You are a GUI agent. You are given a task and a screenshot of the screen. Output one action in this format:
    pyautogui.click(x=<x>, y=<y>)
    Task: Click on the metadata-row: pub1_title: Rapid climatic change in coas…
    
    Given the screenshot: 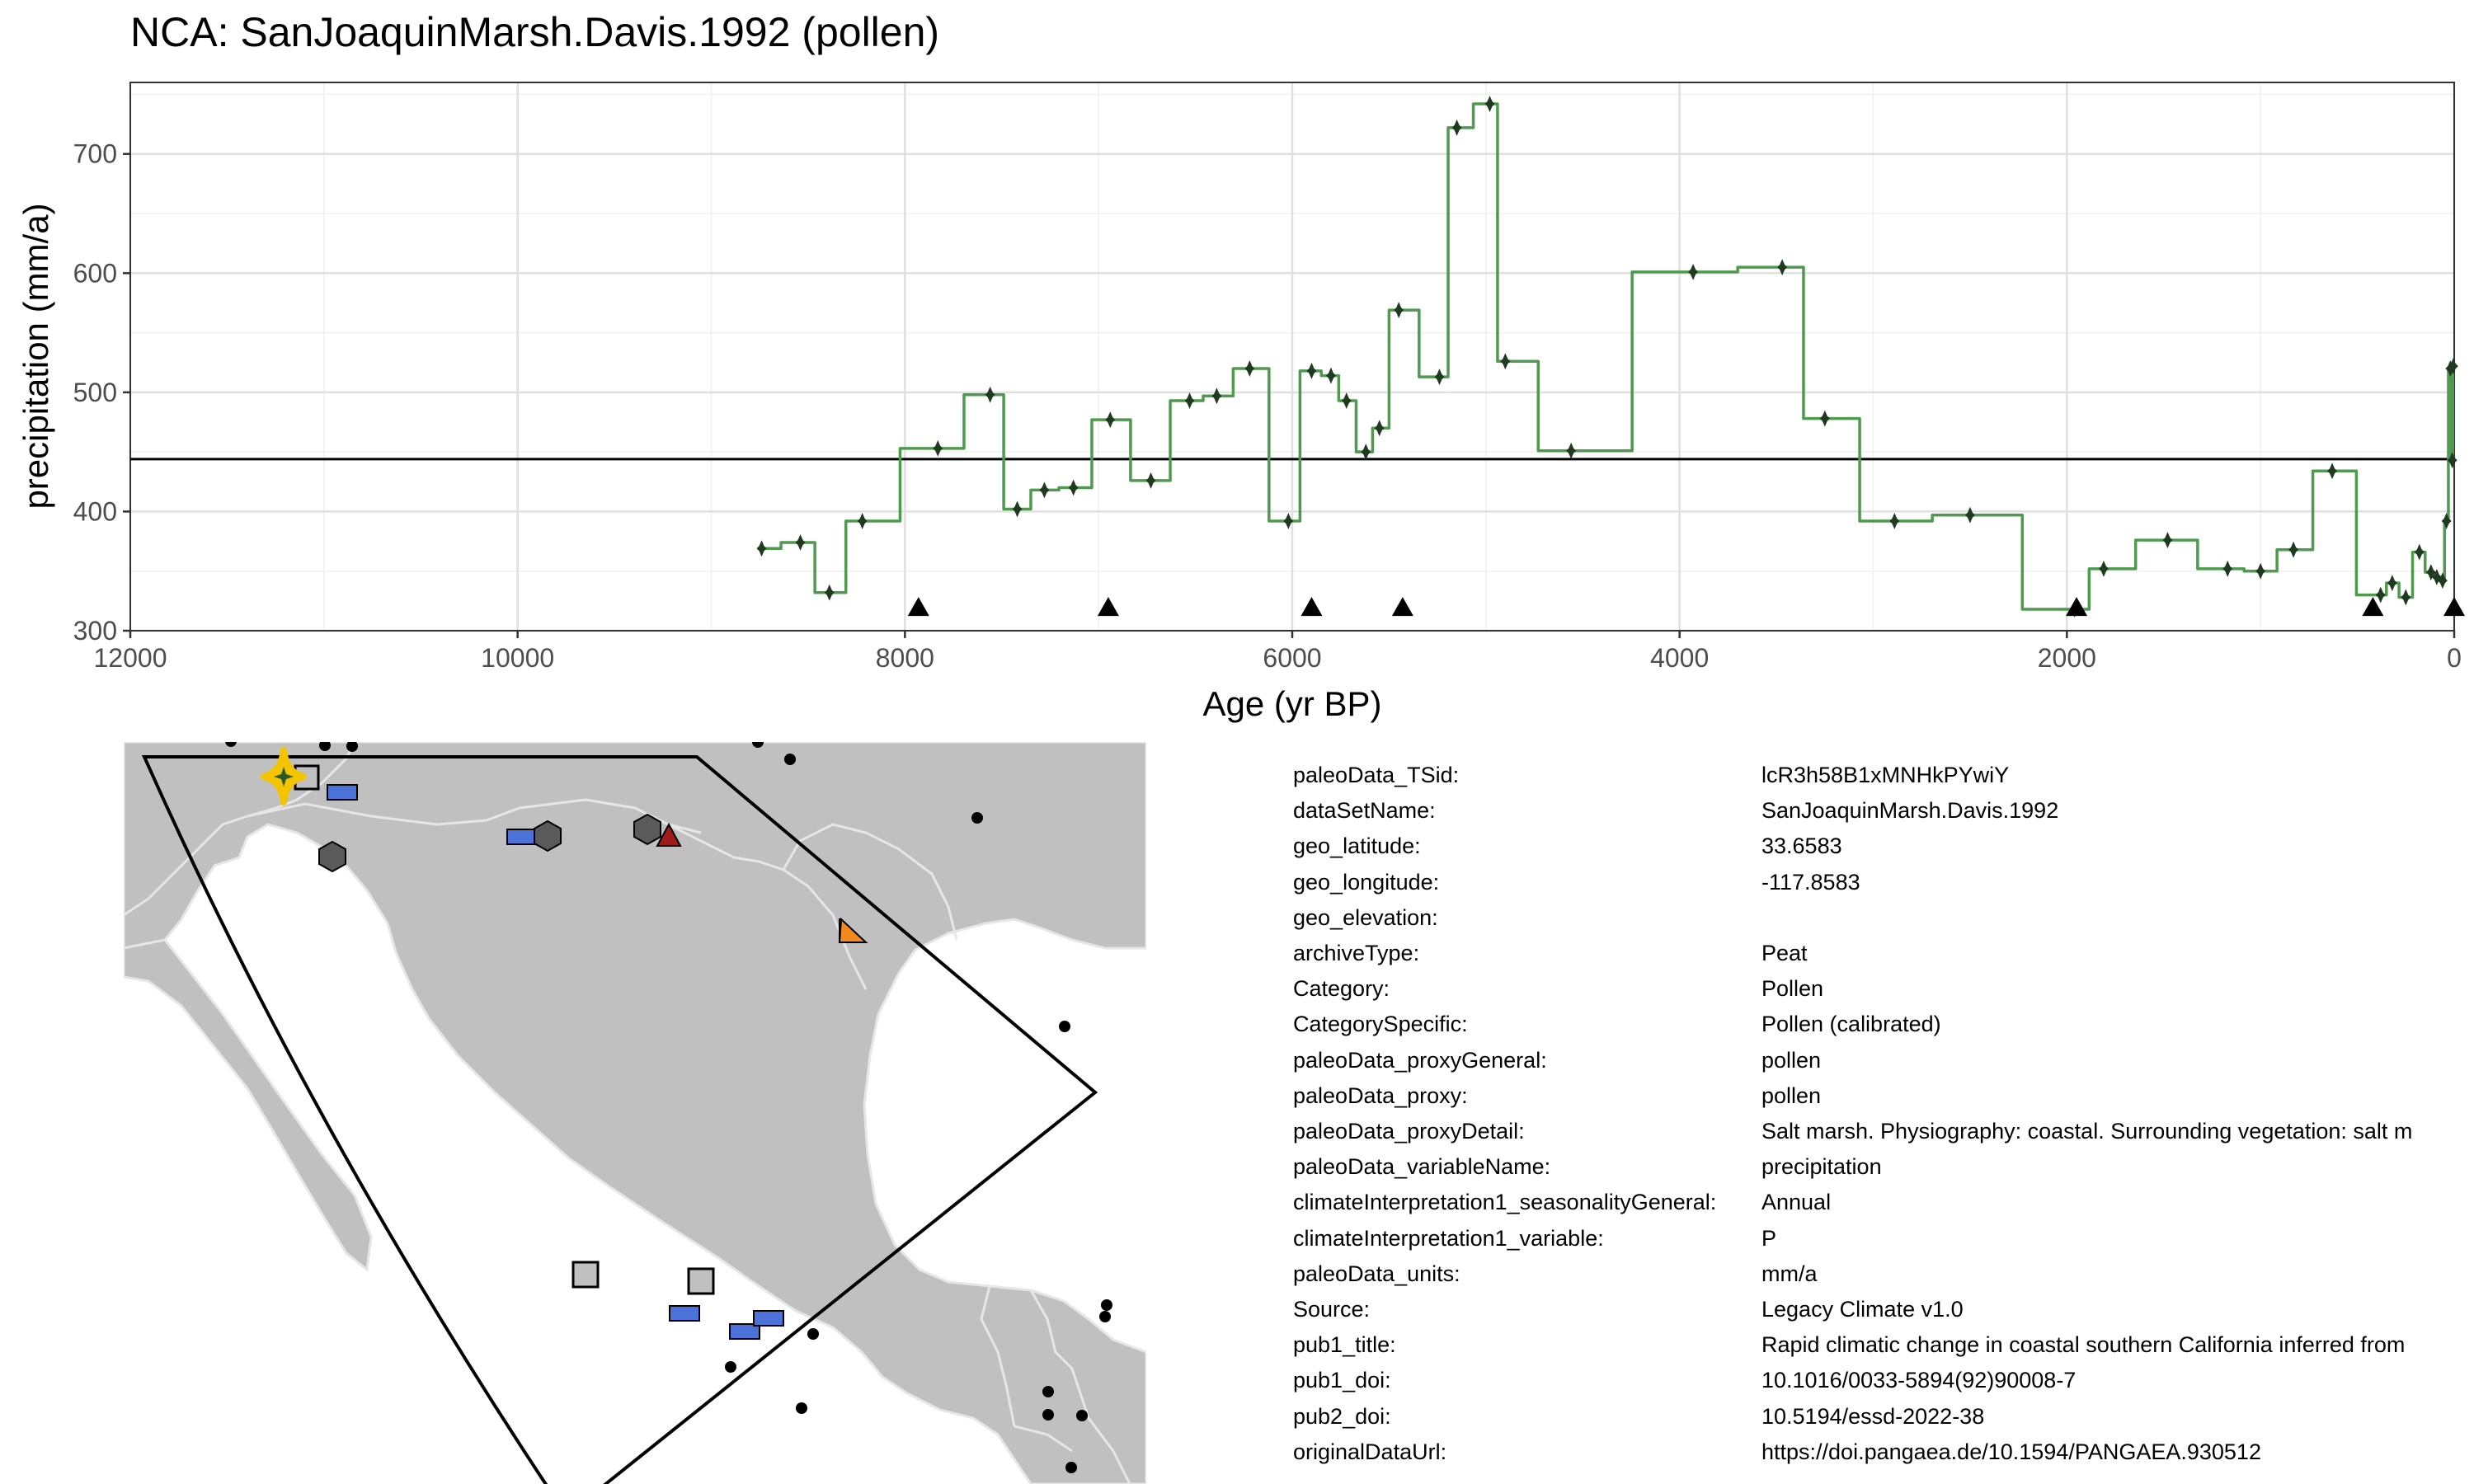 What is the action you would take?
    pyautogui.click(x=1883, y=1348)
    